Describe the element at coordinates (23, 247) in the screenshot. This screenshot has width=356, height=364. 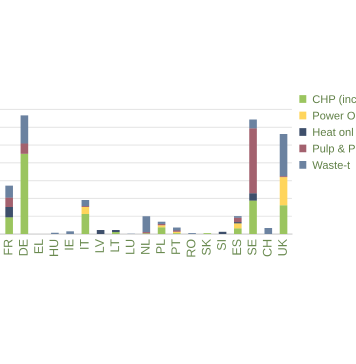
I see `x-tick-label: DE` at that location.